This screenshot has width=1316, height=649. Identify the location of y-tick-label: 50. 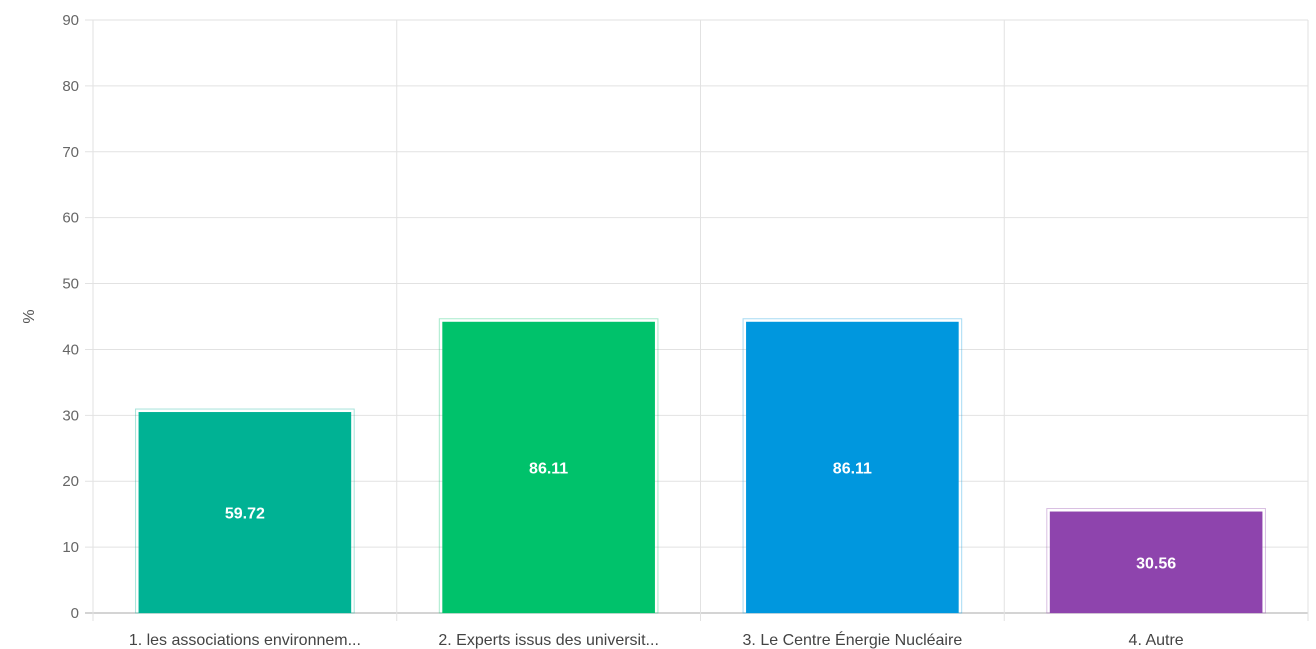
(70, 284).